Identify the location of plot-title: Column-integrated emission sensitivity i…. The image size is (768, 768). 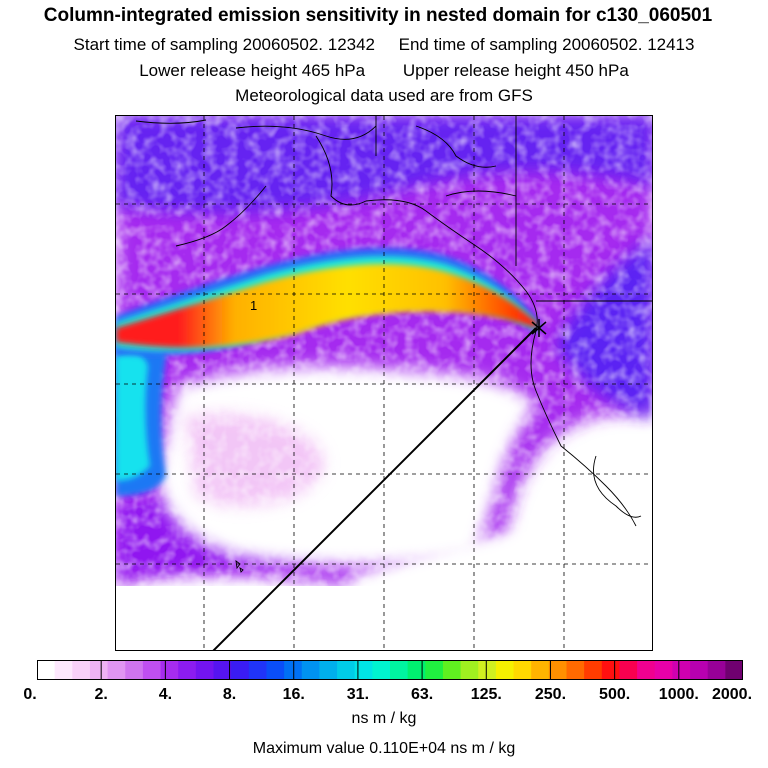
(378, 15).